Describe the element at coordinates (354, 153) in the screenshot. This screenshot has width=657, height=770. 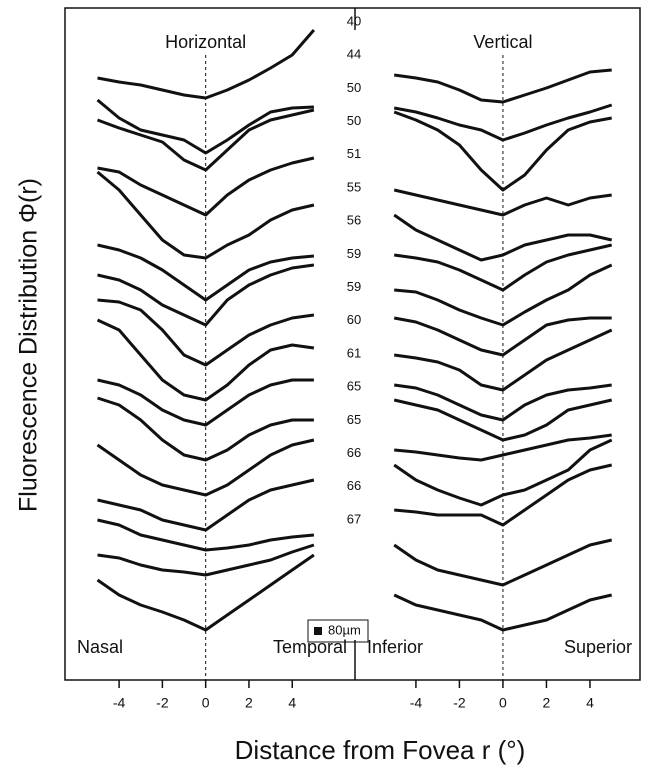
I see `age-label: 51` at that location.